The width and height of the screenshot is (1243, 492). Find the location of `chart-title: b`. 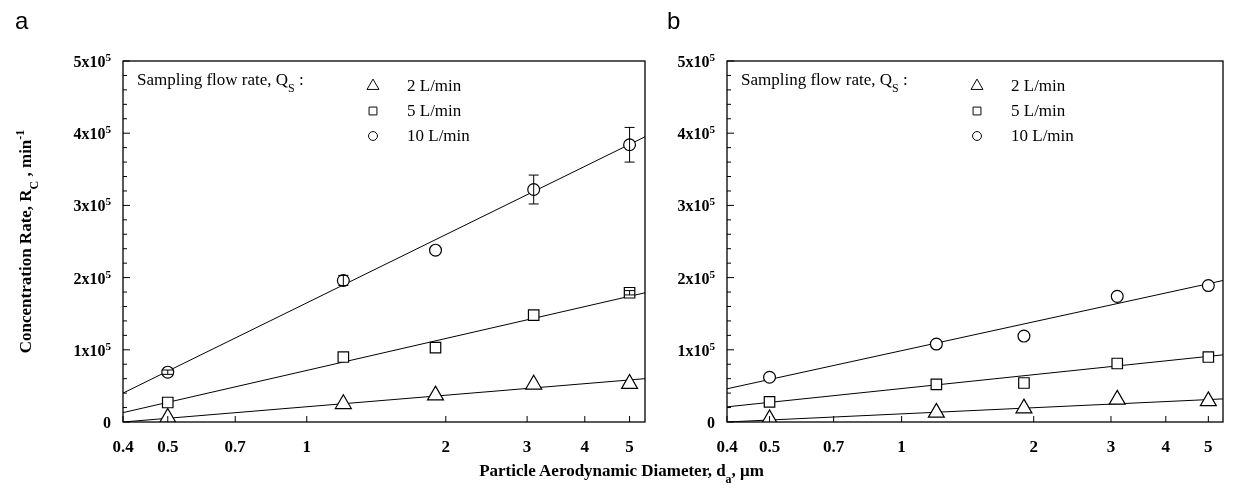

chart-title: b is located at coordinates (674, 20).